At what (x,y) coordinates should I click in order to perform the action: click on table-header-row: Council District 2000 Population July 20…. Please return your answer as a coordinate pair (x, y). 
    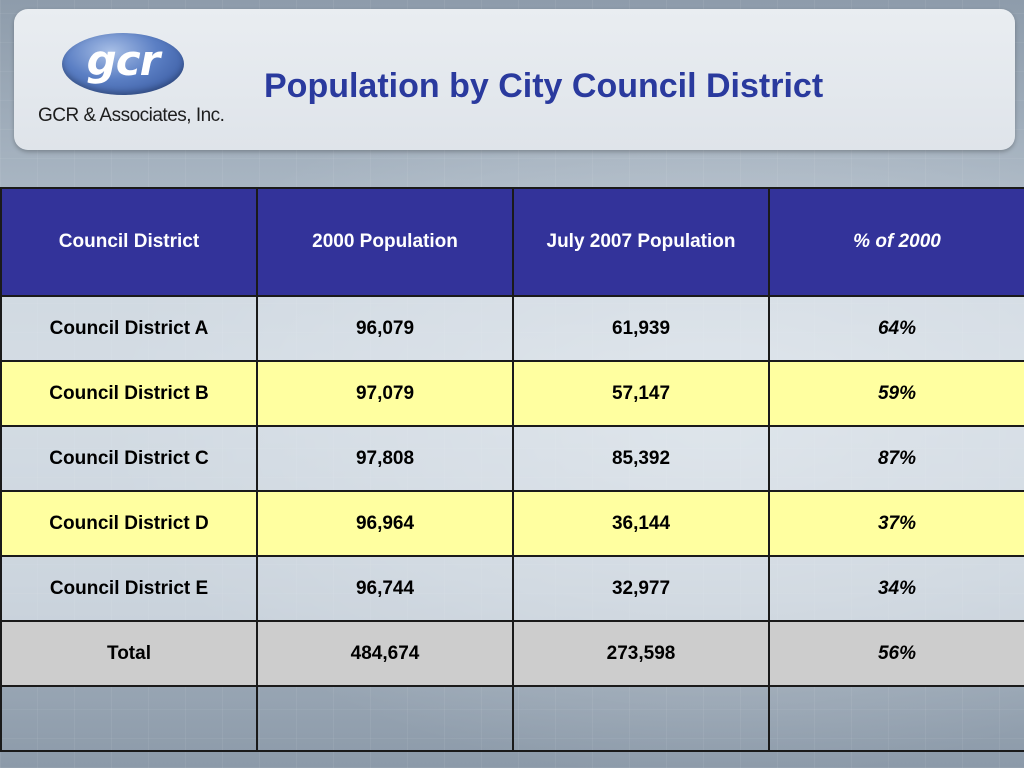
    Looking at the image, I should click on (512, 242).